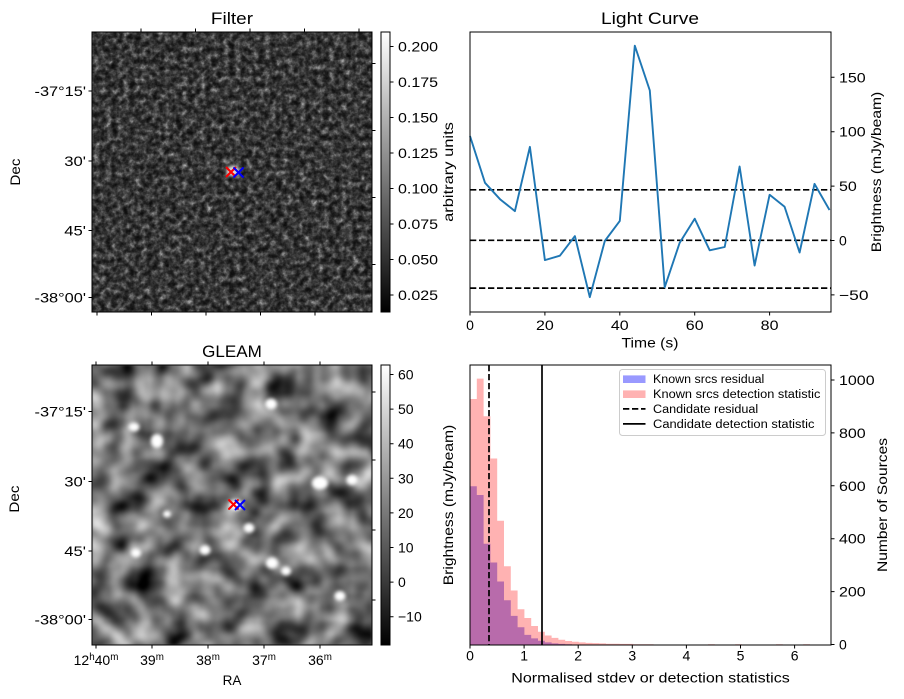 The image size is (904, 699). I want to click on svg-text: Candidate residual, so click(705, 410).